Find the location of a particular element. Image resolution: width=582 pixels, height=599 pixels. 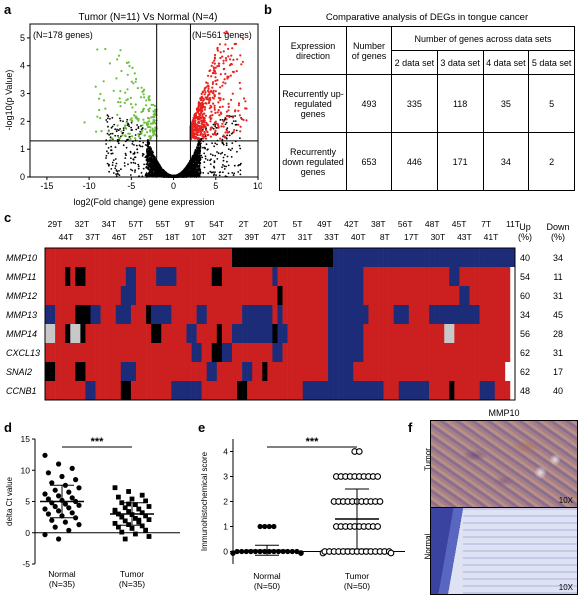

ihc-significance: *** is located at coordinates (313, 442).